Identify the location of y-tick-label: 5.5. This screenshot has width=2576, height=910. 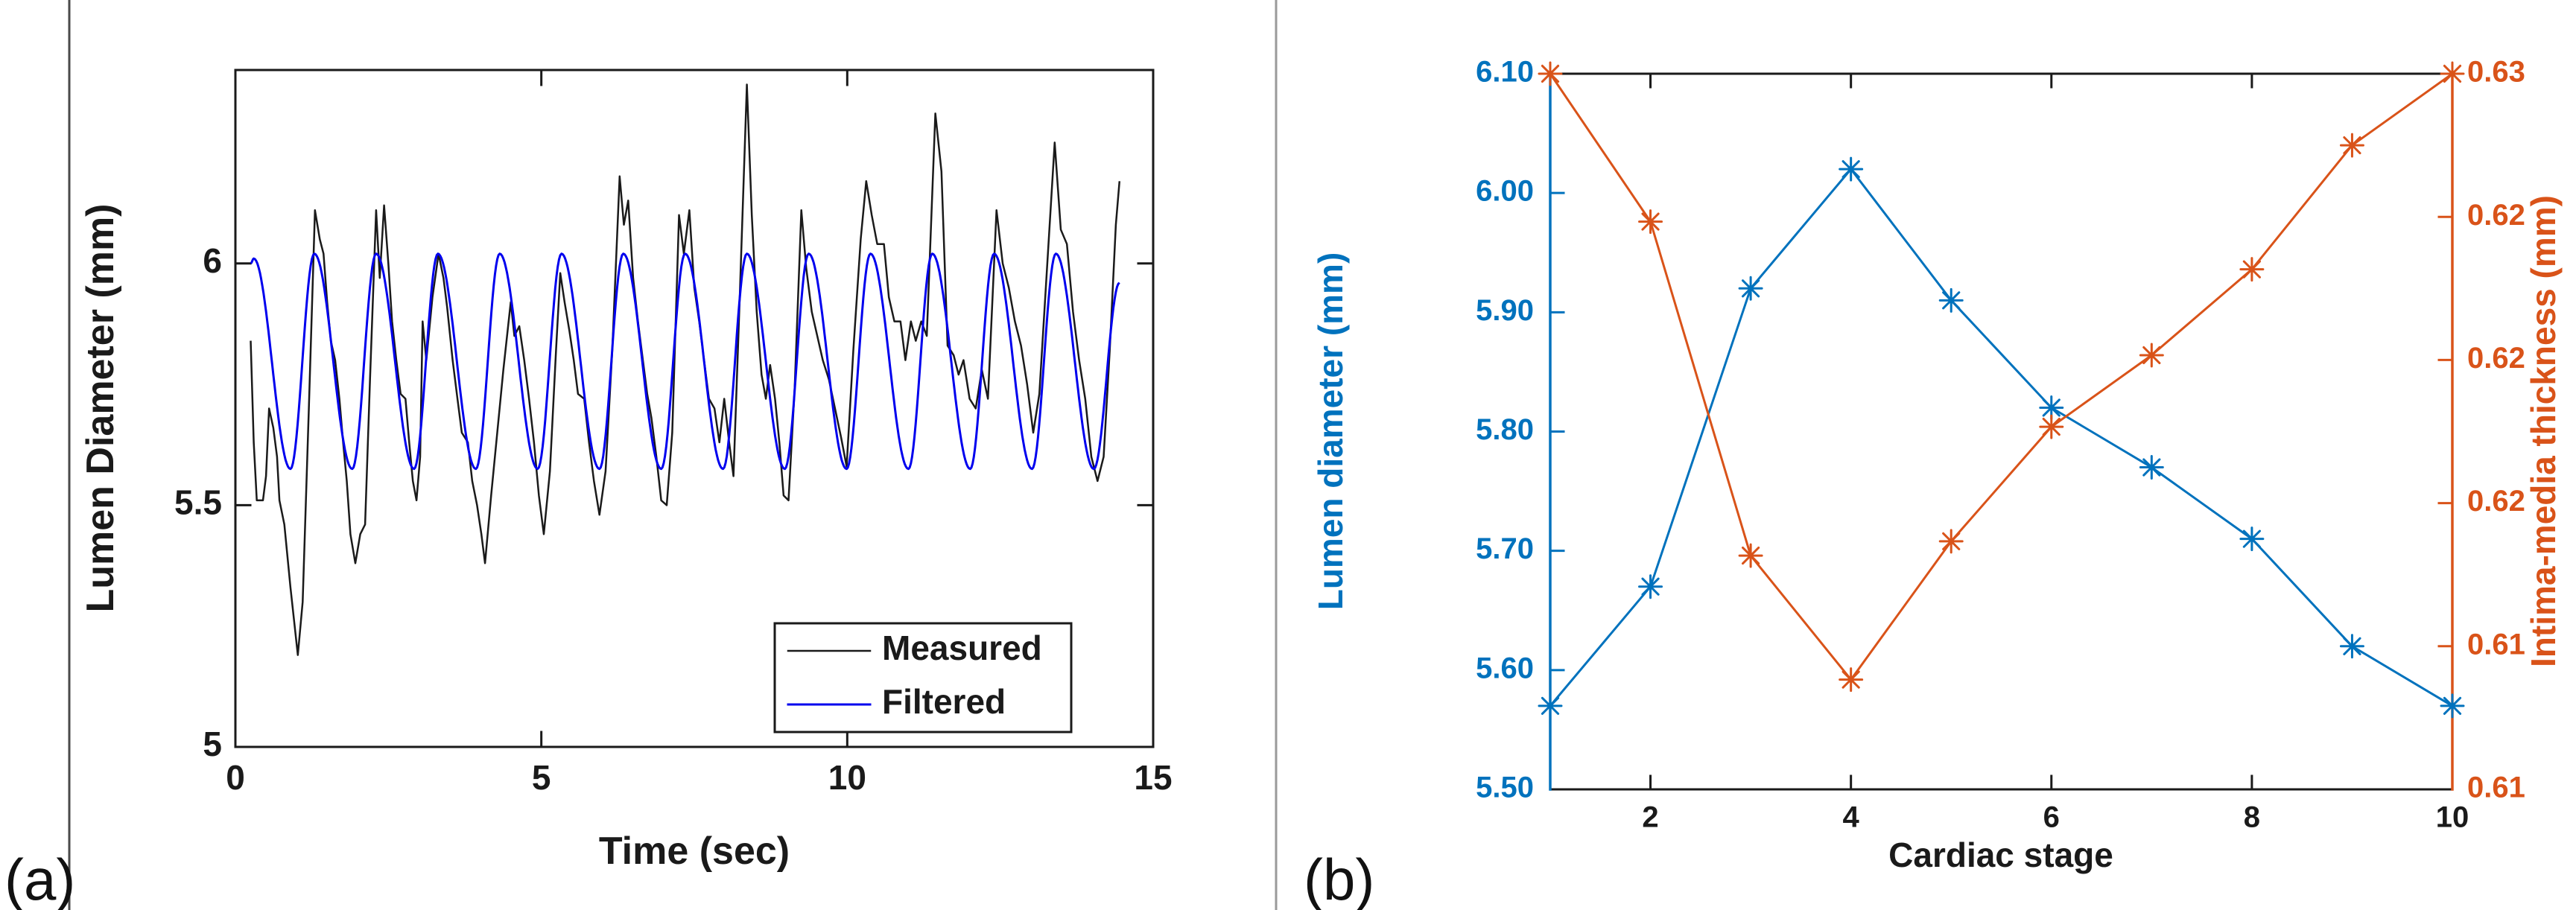
(198, 502).